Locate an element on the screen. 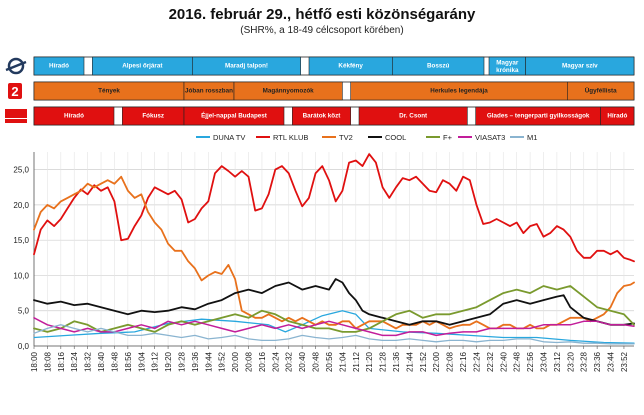 The image size is (644, 415). legend-label: RTL KLUB is located at coordinates (290, 137).